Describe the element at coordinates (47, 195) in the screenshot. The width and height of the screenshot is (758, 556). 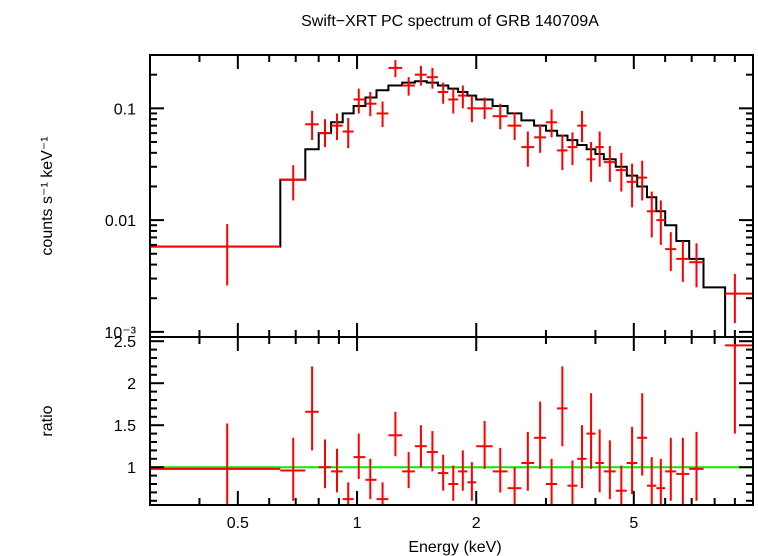
I see `spectrum-ylabel: counts s⁻¹ keV⁻¹` at that location.